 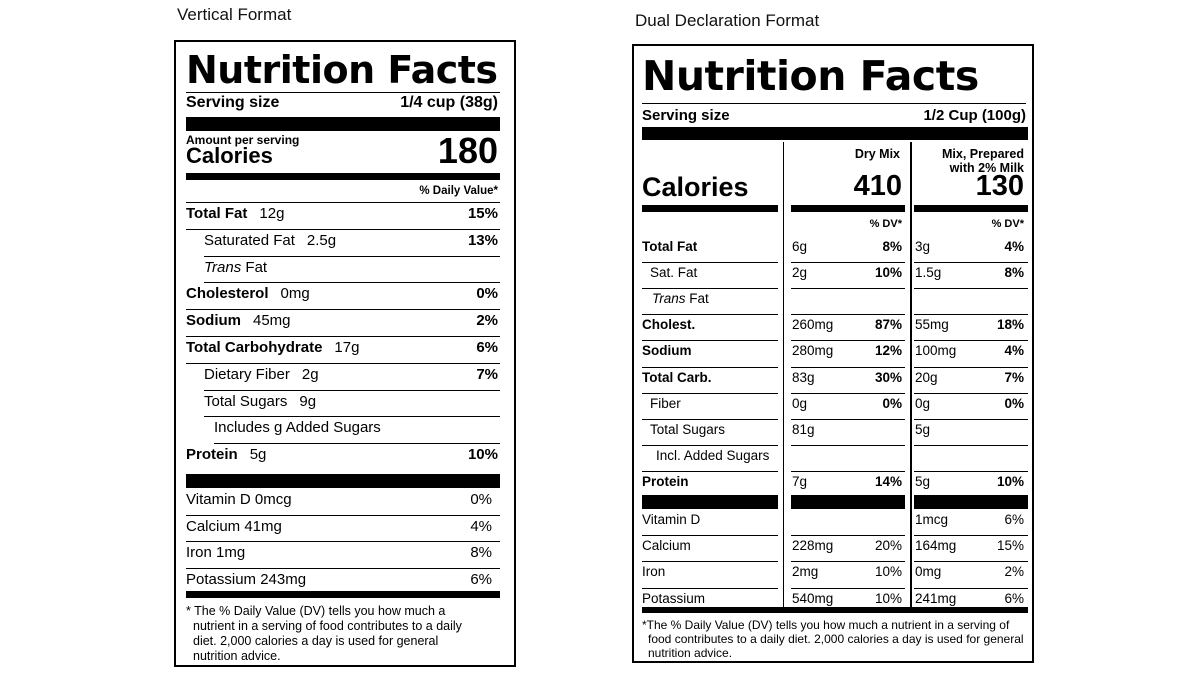 What do you see at coordinates (234, 526) in the screenshot?
I see `vertical-vitamin-name: Calcium 41mg` at bounding box center [234, 526].